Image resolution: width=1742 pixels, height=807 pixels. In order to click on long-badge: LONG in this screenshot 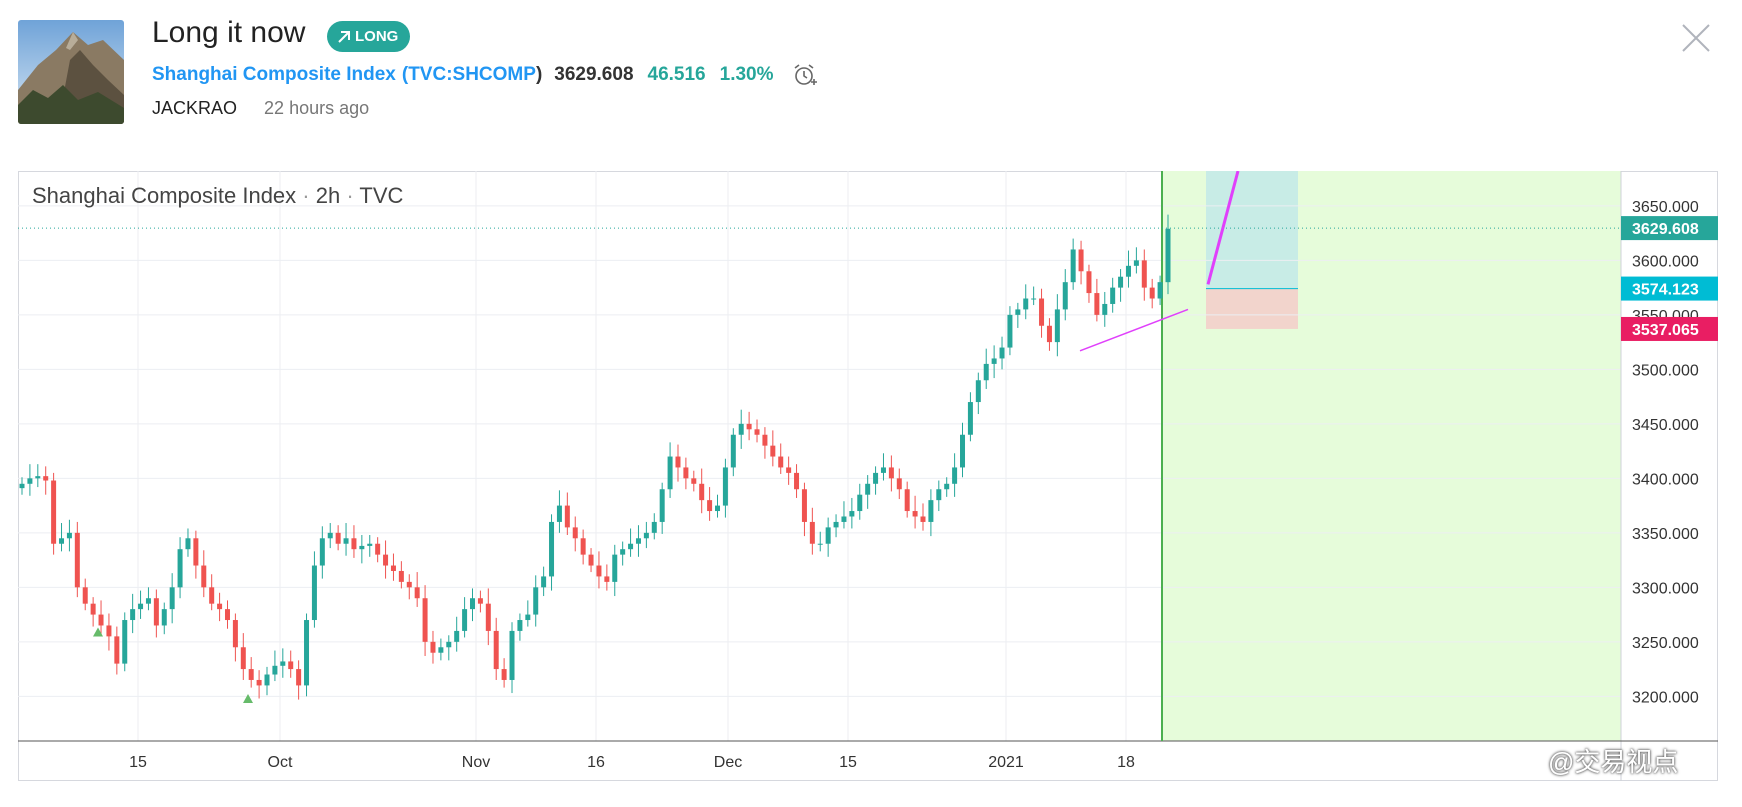, I will do `click(369, 36)`.